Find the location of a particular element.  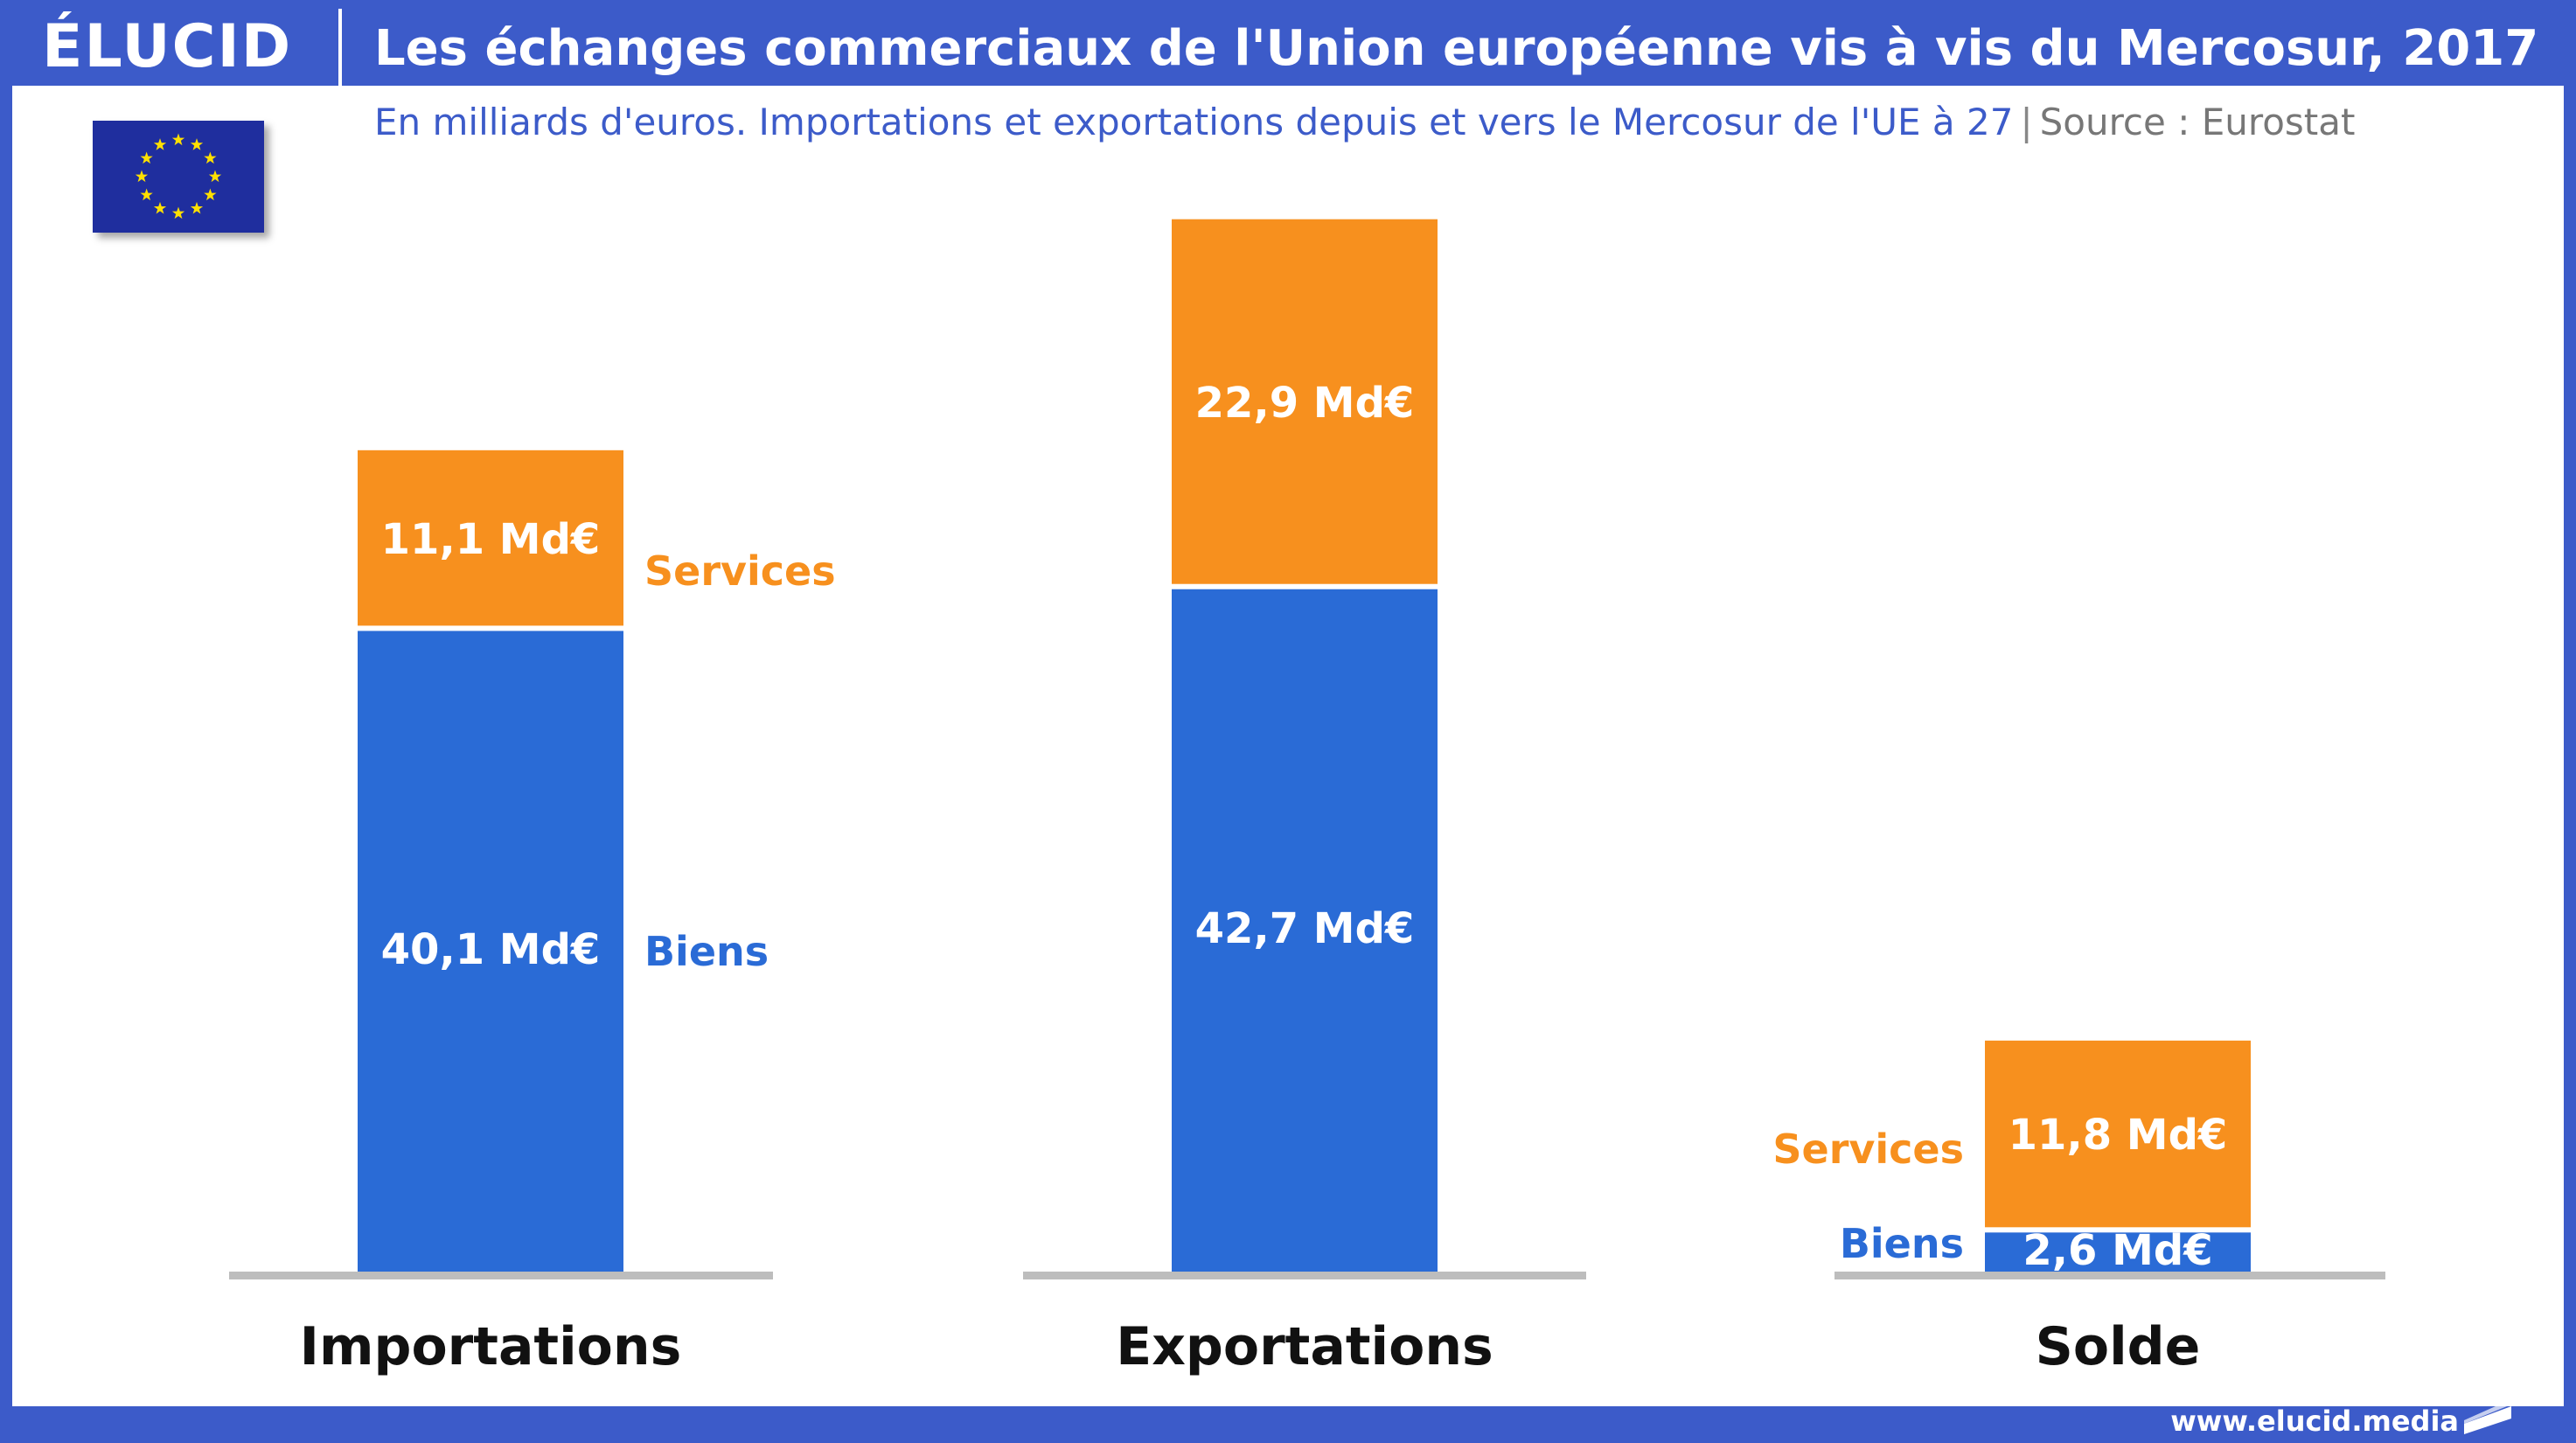

value-label-services-importations: 11,1 Md€ is located at coordinates (490, 539).